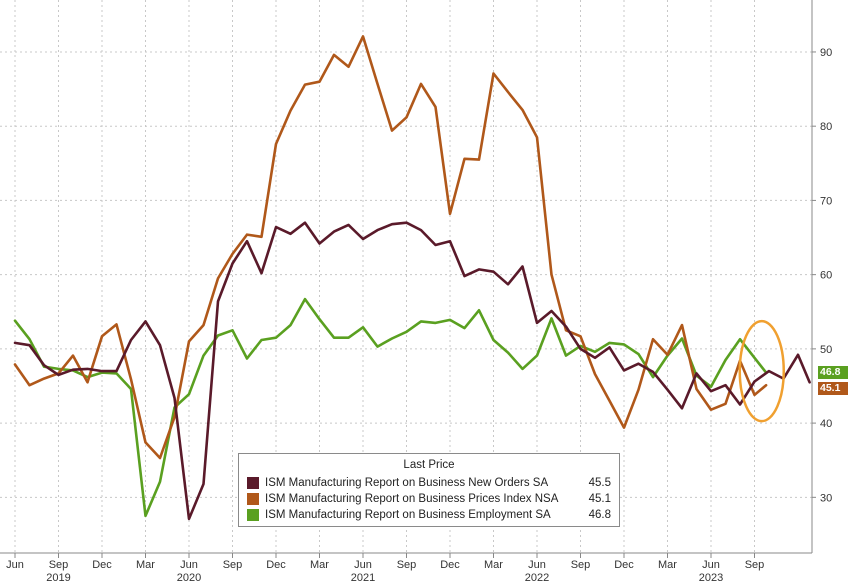  I want to click on x-tick-label-0: Jun, so click(15, 565).